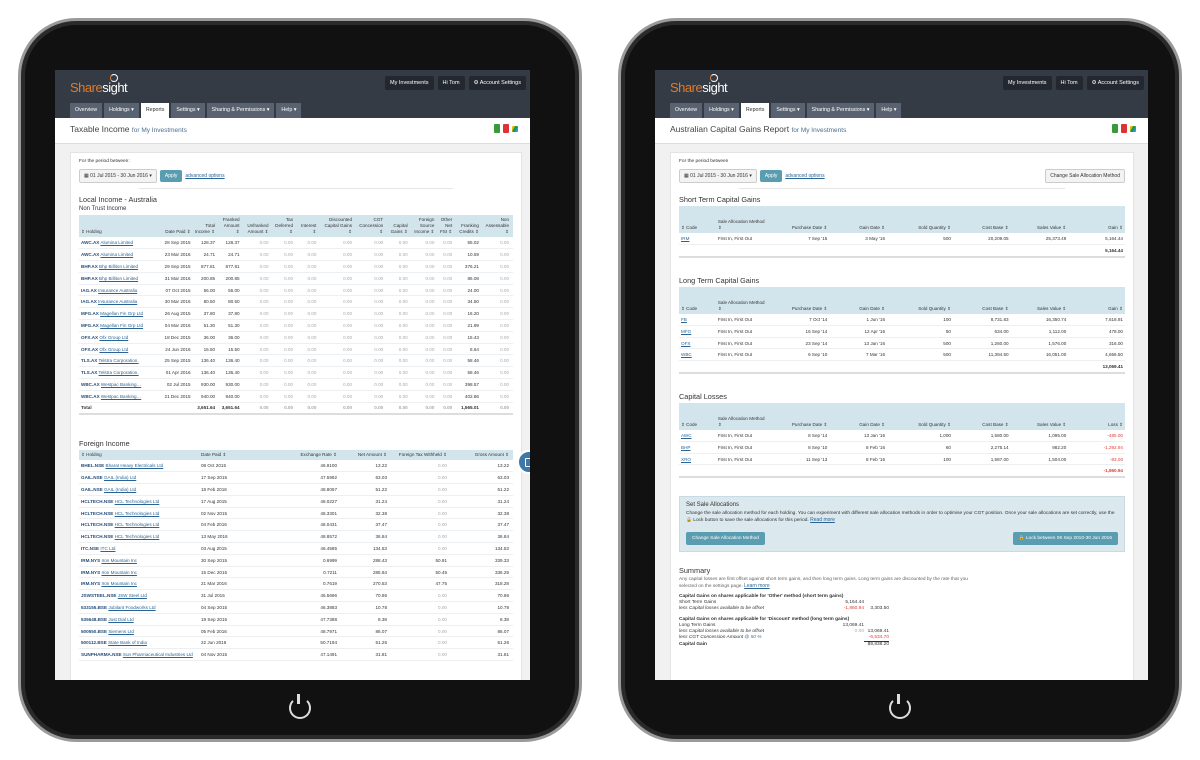 The height and width of the screenshot is (760, 1200). Describe the element at coordinates (336, 226) in the screenshot. I see `column-header: Discounted Capital Gains ⇕` at that location.